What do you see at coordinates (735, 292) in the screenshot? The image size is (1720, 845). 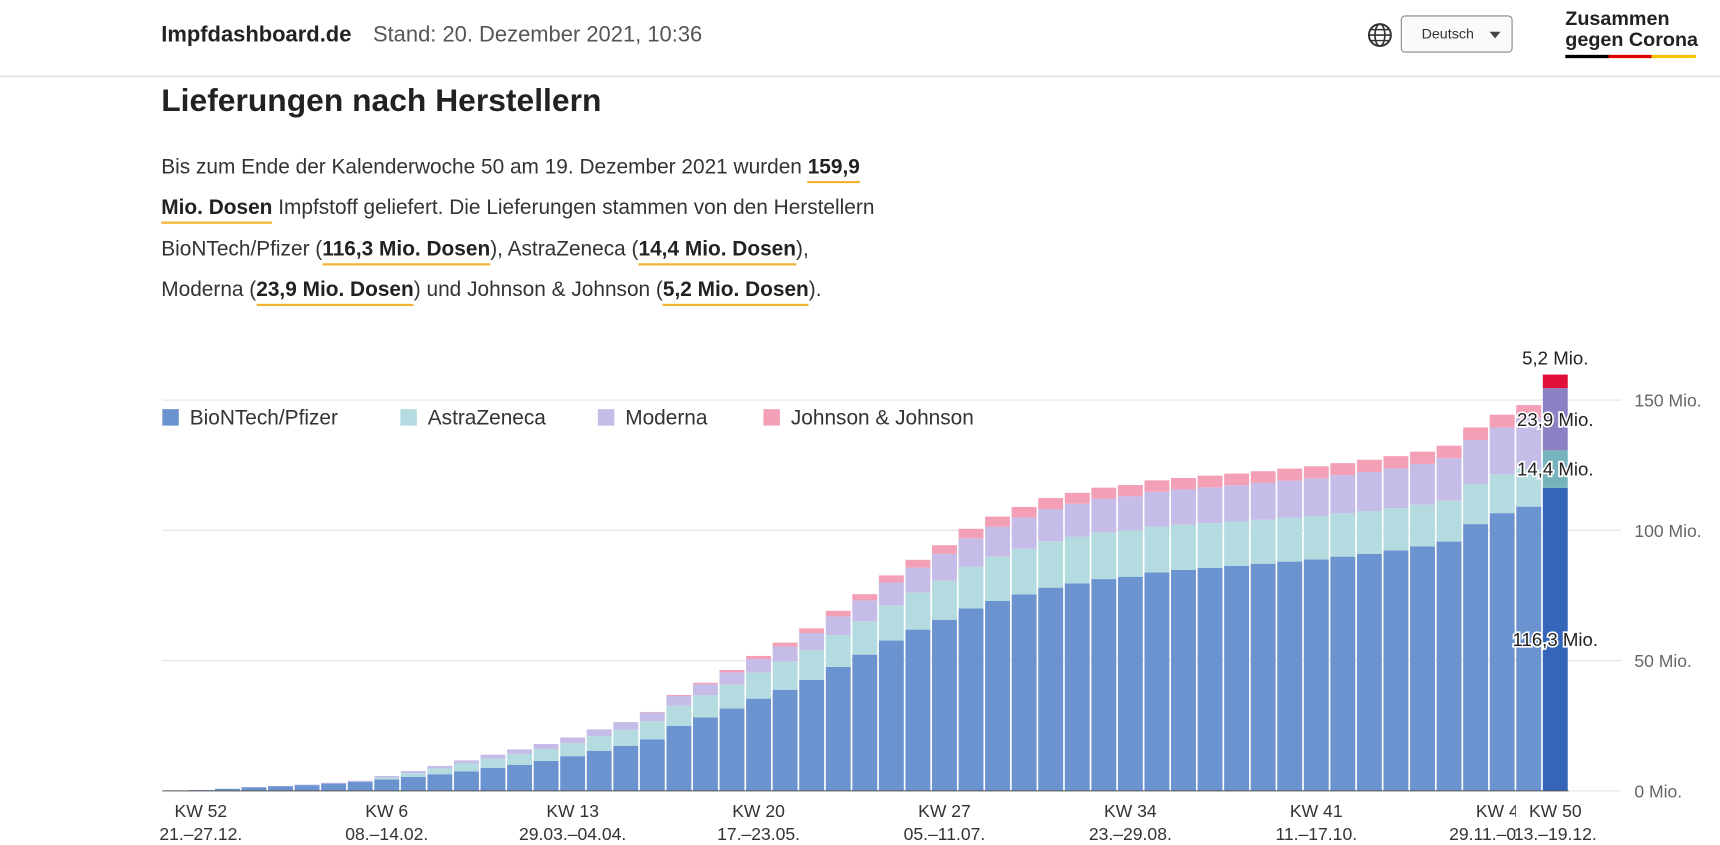 I see `highlight-number: 5,2 Mio. Dosen` at bounding box center [735, 292].